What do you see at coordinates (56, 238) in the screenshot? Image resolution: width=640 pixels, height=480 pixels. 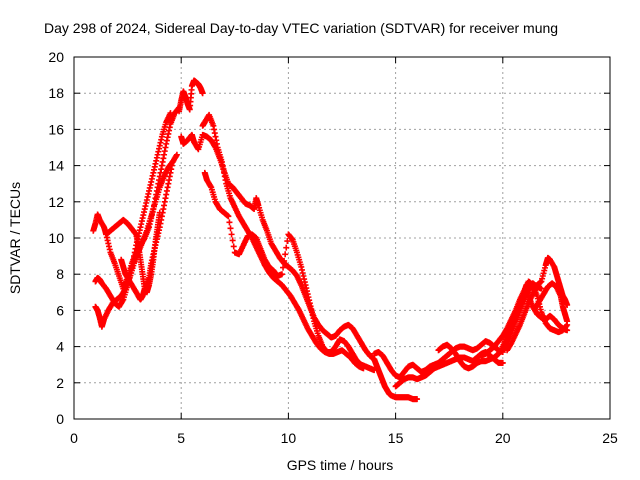 I see `y-tick-label: 10` at bounding box center [56, 238].